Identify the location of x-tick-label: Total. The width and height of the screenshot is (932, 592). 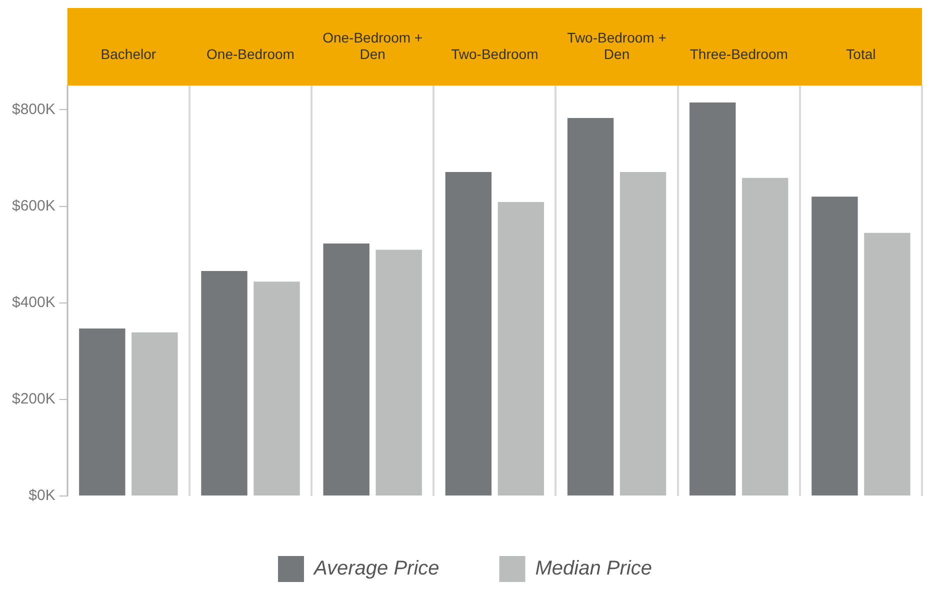
(861, 54).